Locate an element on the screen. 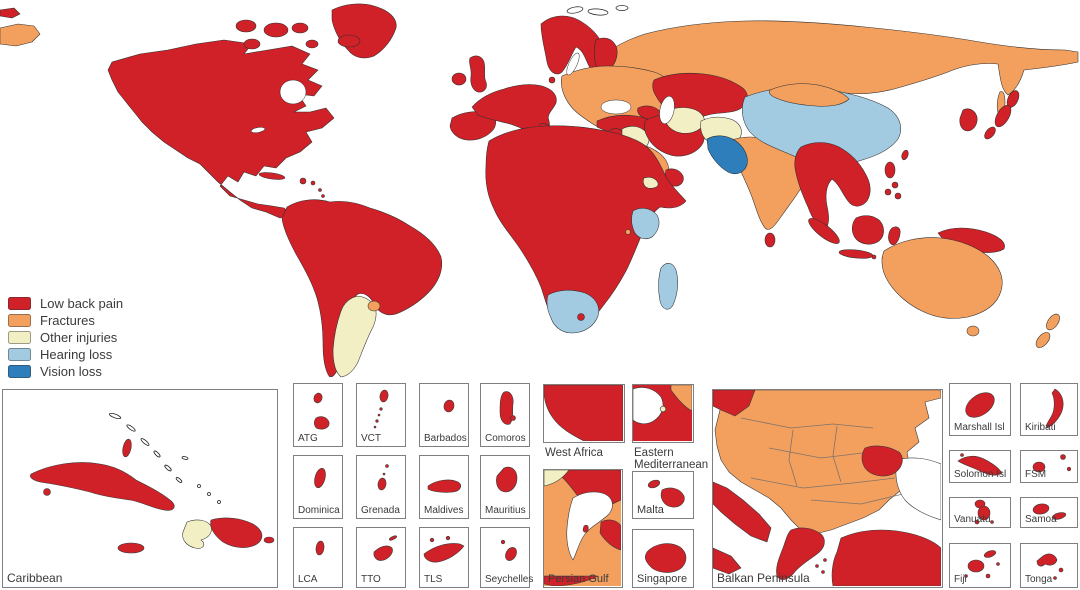 The image size is (1080, 590). region-uruguay is located at coordinates (374, 306).